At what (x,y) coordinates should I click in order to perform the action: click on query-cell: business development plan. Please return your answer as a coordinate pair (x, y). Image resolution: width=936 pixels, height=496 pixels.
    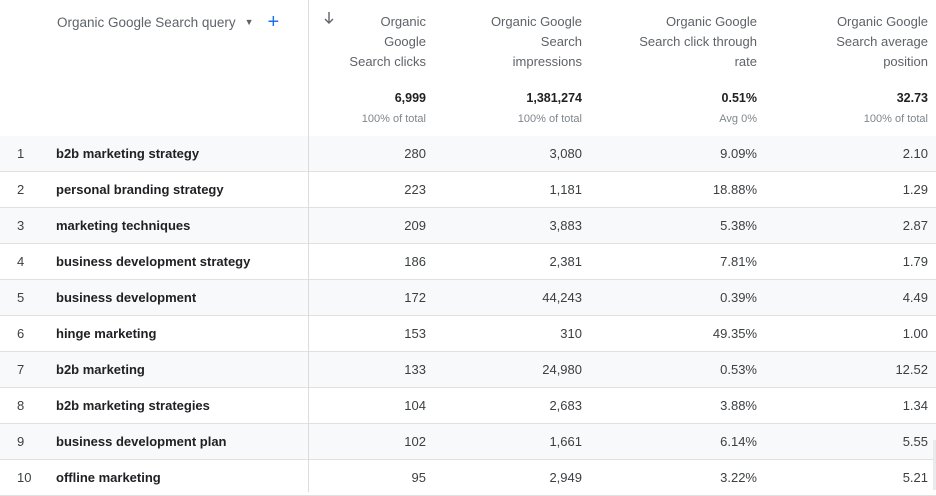
    Looking at the image, I should click on (141, 441).